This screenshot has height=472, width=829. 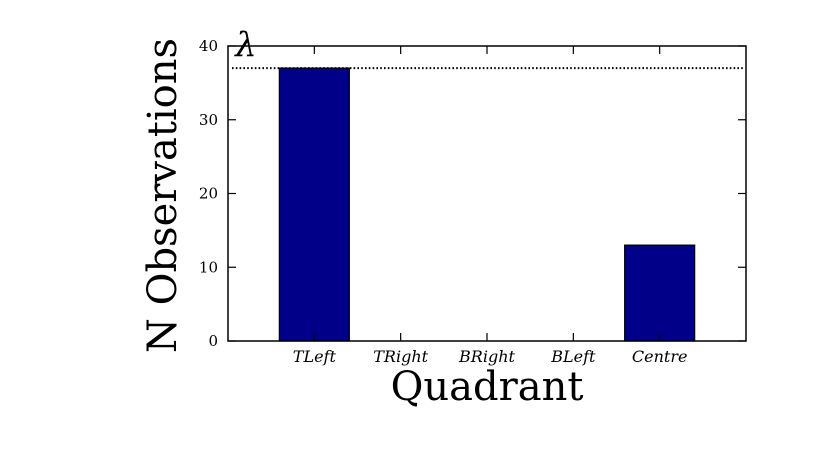 What do you see at coordinates (208, 46) in the screenshot?
I see `y-tick-label: 40` at bounding box center [208, 46].